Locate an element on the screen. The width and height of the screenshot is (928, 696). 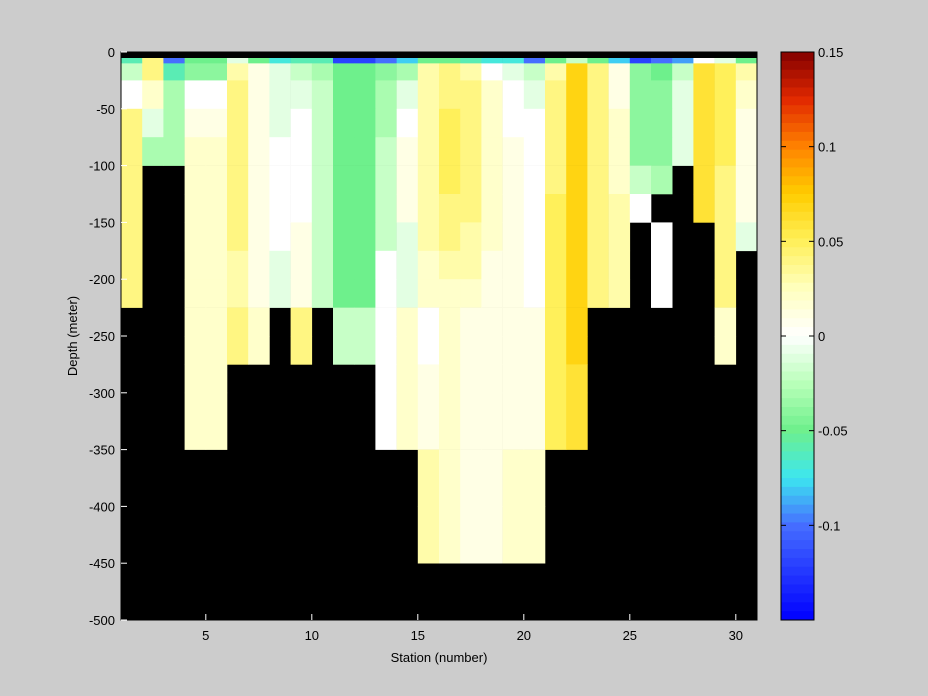
colorbar-tick-label: 0 is located at coordinates (821, 336).